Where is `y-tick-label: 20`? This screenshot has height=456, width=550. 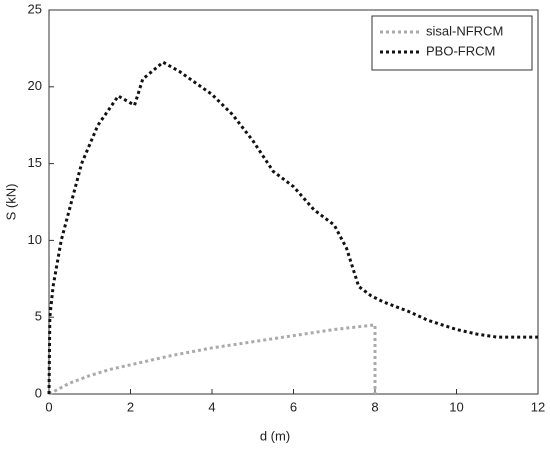
y-tick-label: 20 is located at coordinates (35, 85).